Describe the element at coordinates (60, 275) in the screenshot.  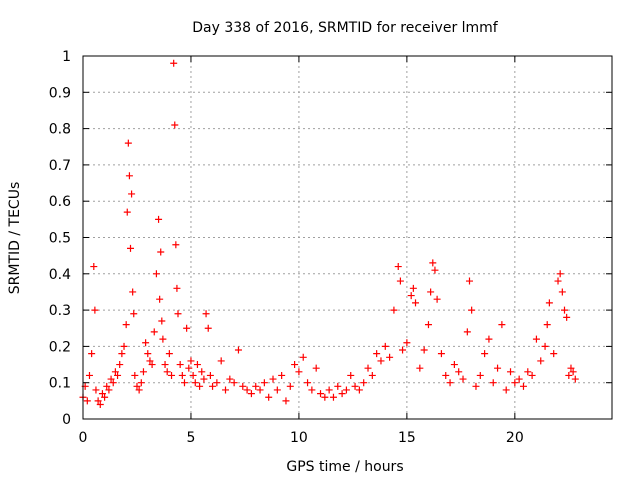
I see `y-tick-label: 0.4` at that location.